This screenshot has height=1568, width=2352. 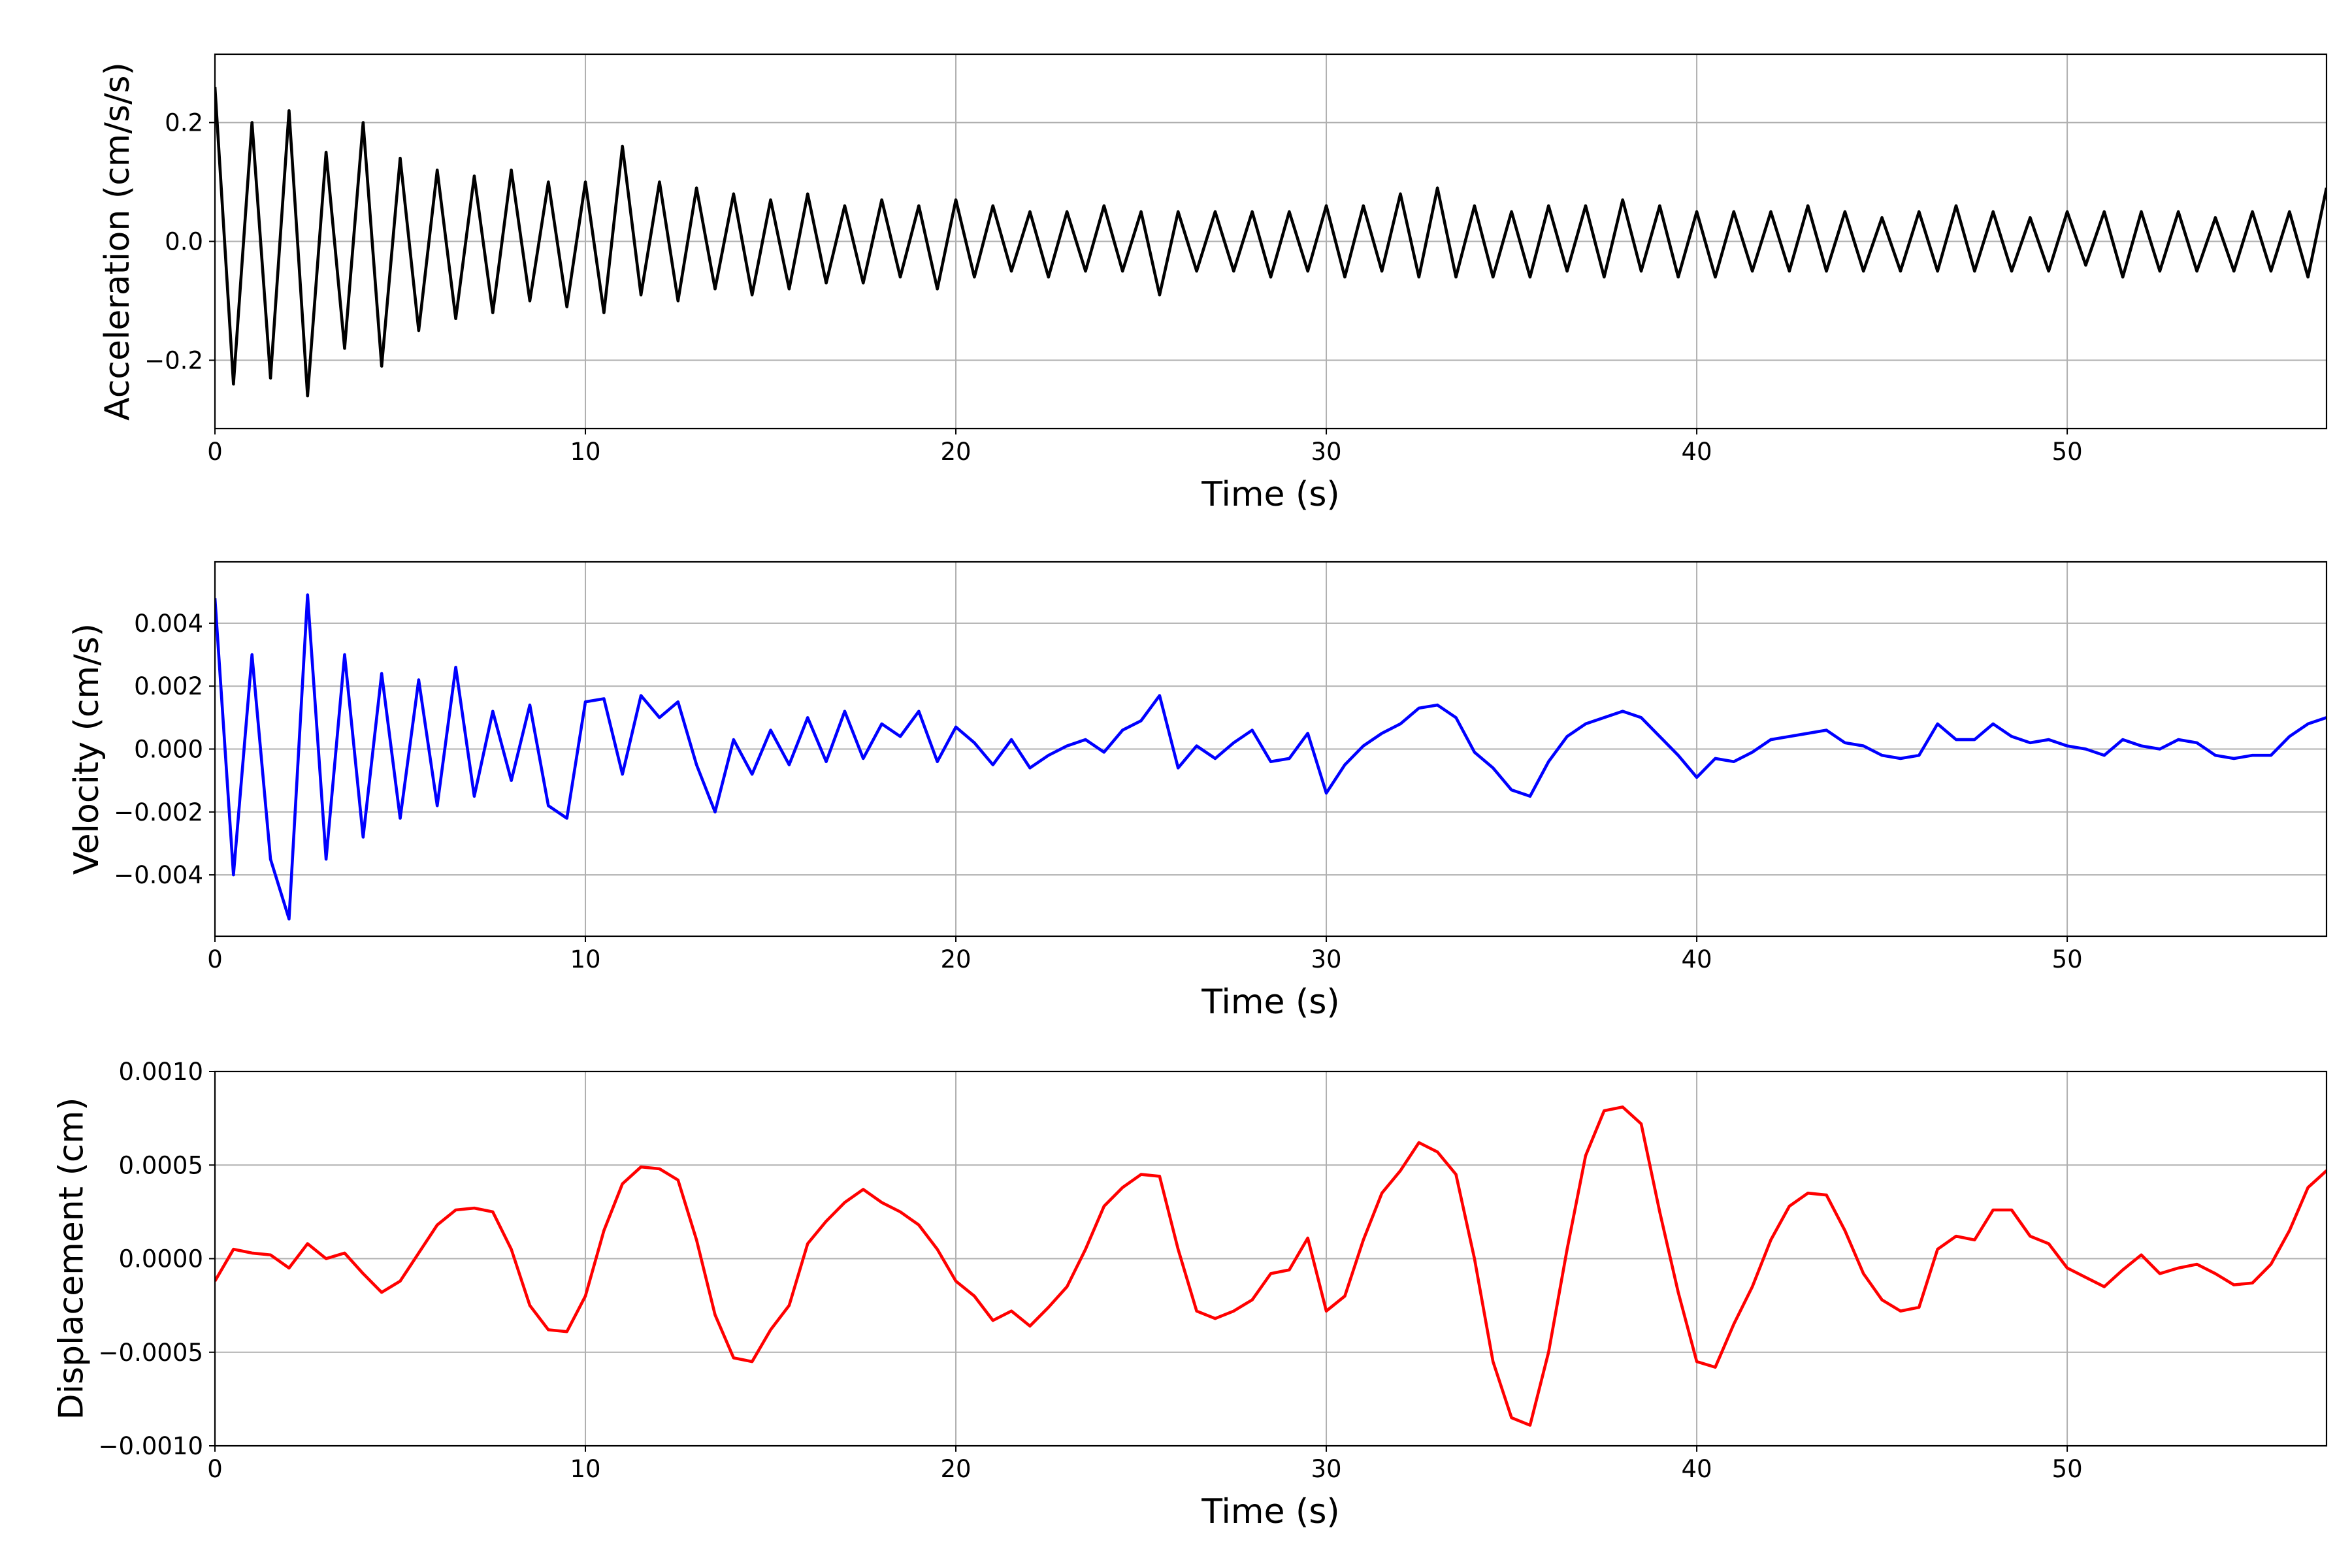 I want to click on y-tick-label: 0.004, so click(x=168, y=624).